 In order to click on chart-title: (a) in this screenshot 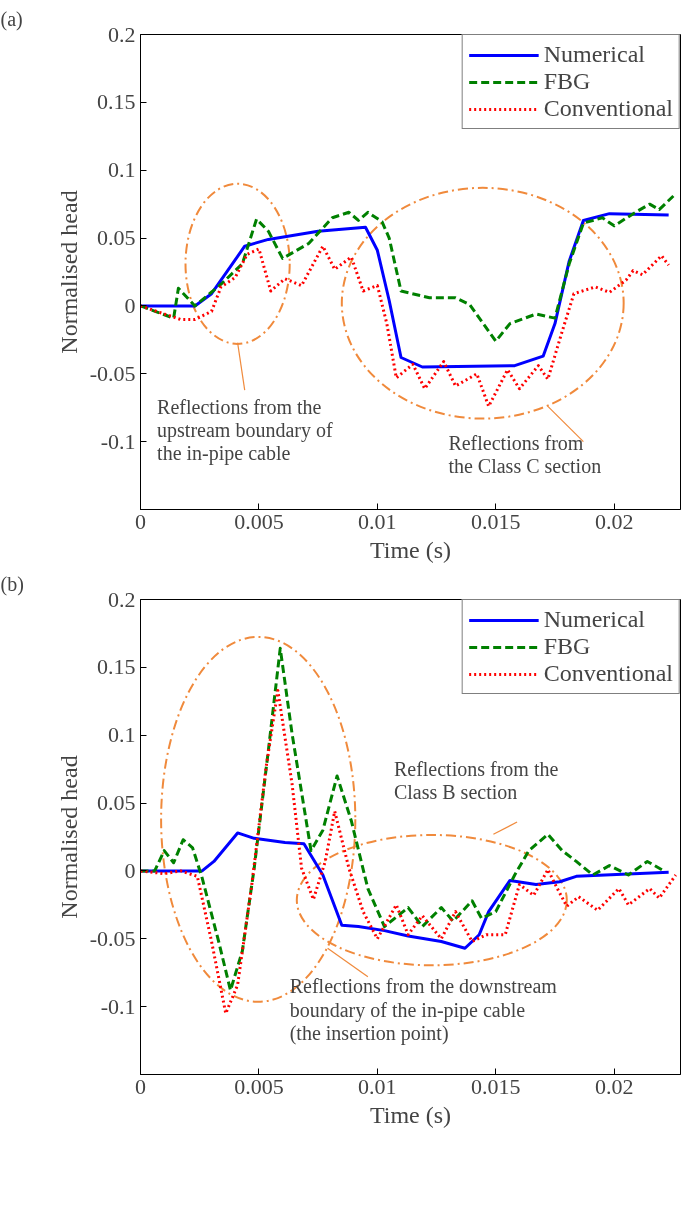, I will do `click(11, 19)`.